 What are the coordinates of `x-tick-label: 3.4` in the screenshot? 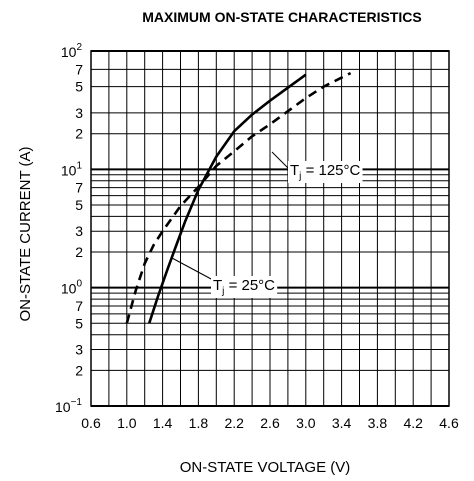 It's located at (342, 423).